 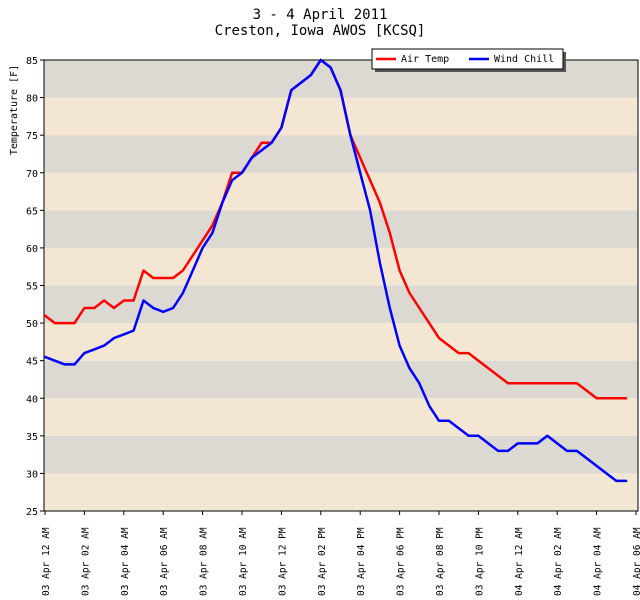 What do you see at coordinates (361, 561) in the screenshot?
I see `x-tick-label: 03 Apr 04 PM` at bounding box center [361, 561].